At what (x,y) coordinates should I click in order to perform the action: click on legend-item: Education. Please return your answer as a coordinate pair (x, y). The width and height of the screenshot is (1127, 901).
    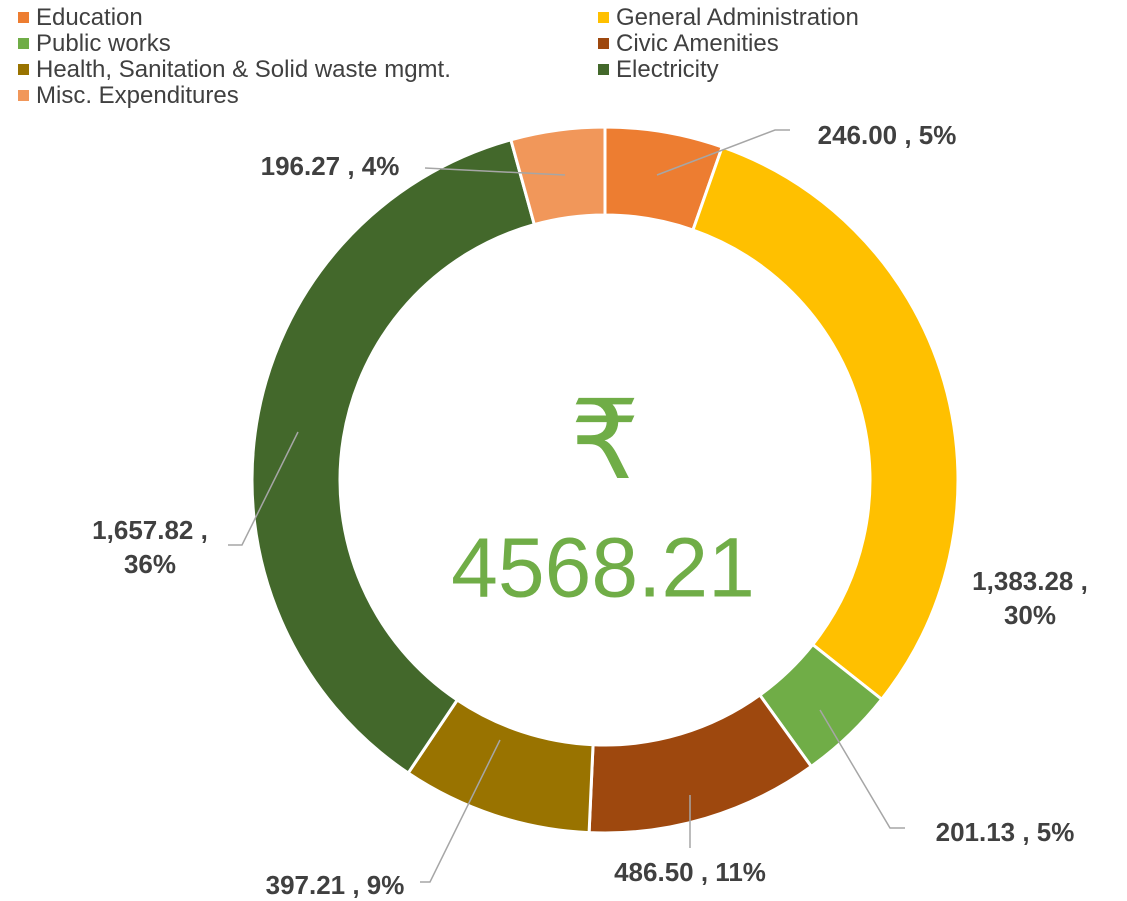
    Looking at the image, I should click on (80, 18).